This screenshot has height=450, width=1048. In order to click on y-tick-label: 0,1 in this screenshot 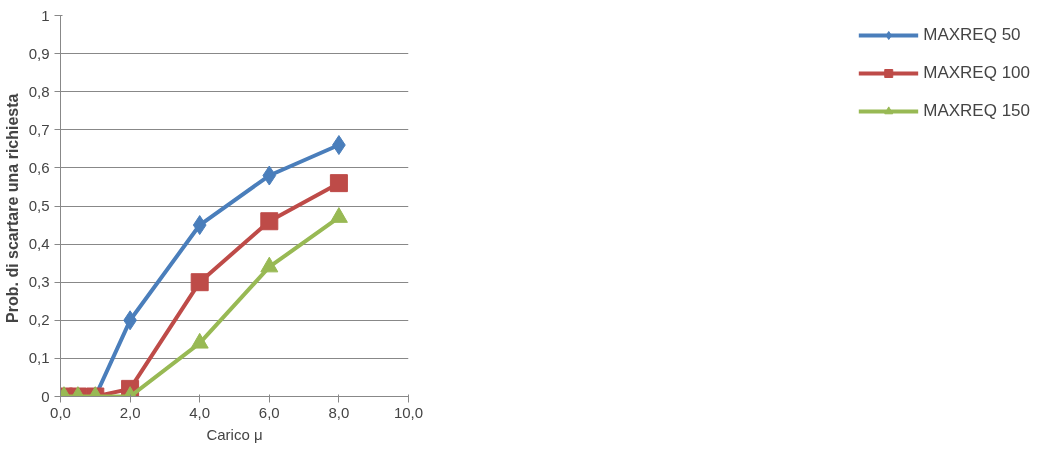, I will do `click(39, 358)`.